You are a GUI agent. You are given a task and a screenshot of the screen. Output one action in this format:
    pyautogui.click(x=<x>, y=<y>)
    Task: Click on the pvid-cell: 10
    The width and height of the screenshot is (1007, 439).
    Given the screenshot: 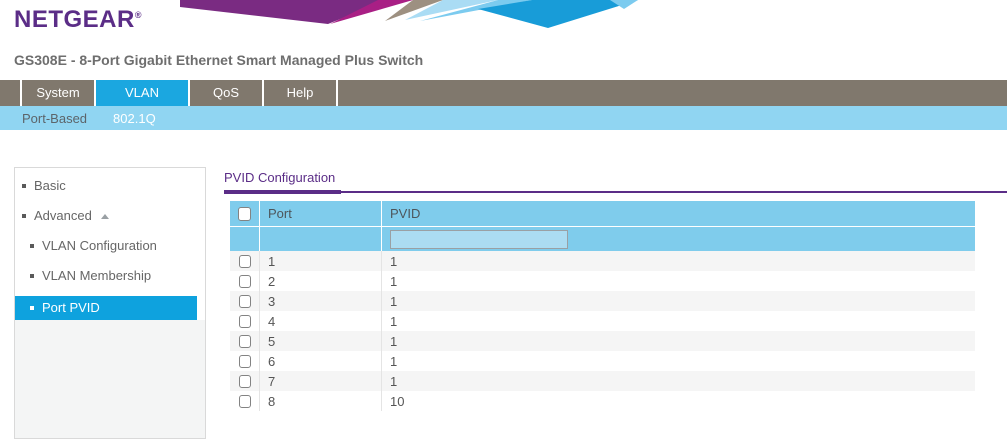 What is the action you would take?
    pyautogui.click(x=397, y=401)
    